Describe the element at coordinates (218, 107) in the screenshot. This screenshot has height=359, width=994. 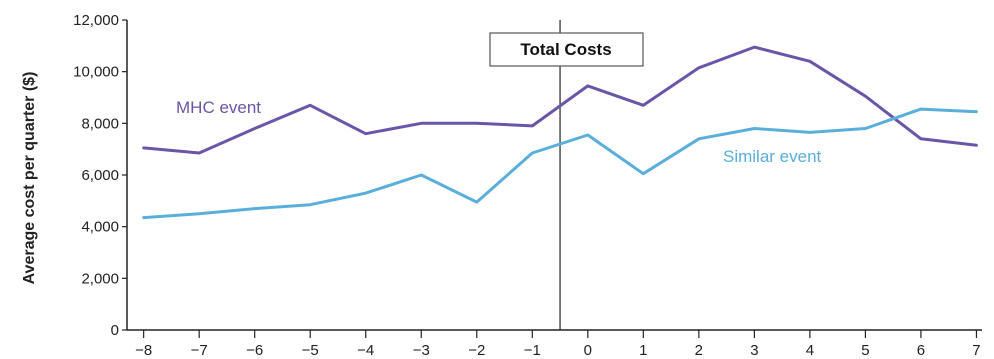
I see `series-label-mhc-event: MHC event` at that location.